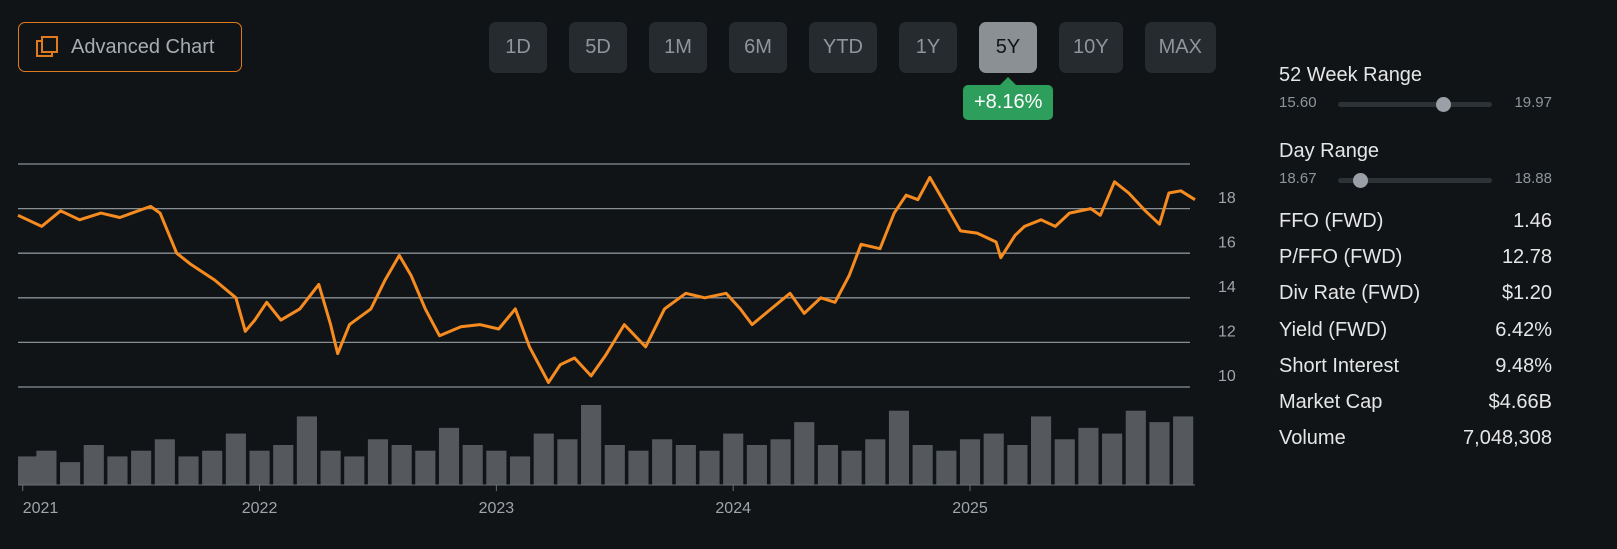 The height and width of the screenshot is (549, 1617). Describe the element at coordinates (733, 508) in the screenshot. I see `x-tick-label: 2024` at that location.